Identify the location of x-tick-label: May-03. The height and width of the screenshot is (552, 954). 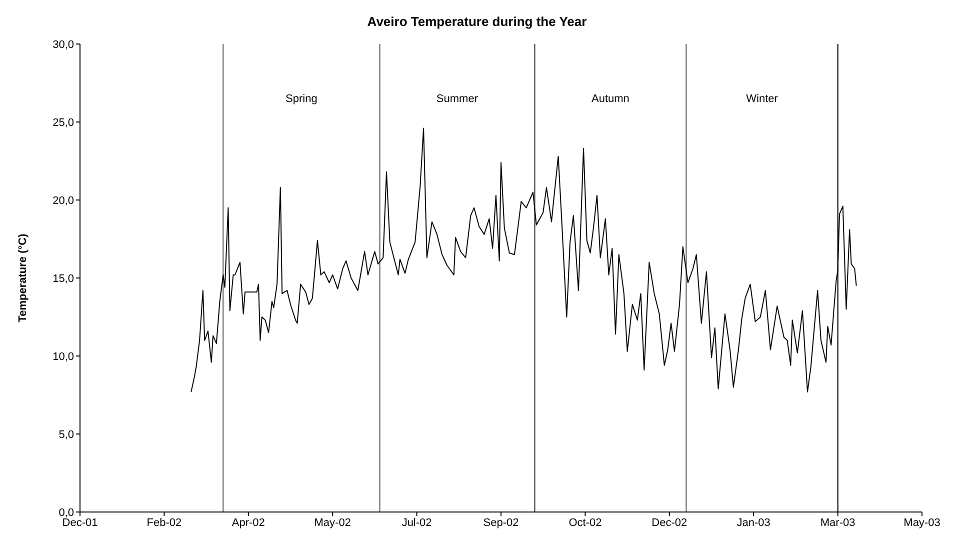
(922, 522).